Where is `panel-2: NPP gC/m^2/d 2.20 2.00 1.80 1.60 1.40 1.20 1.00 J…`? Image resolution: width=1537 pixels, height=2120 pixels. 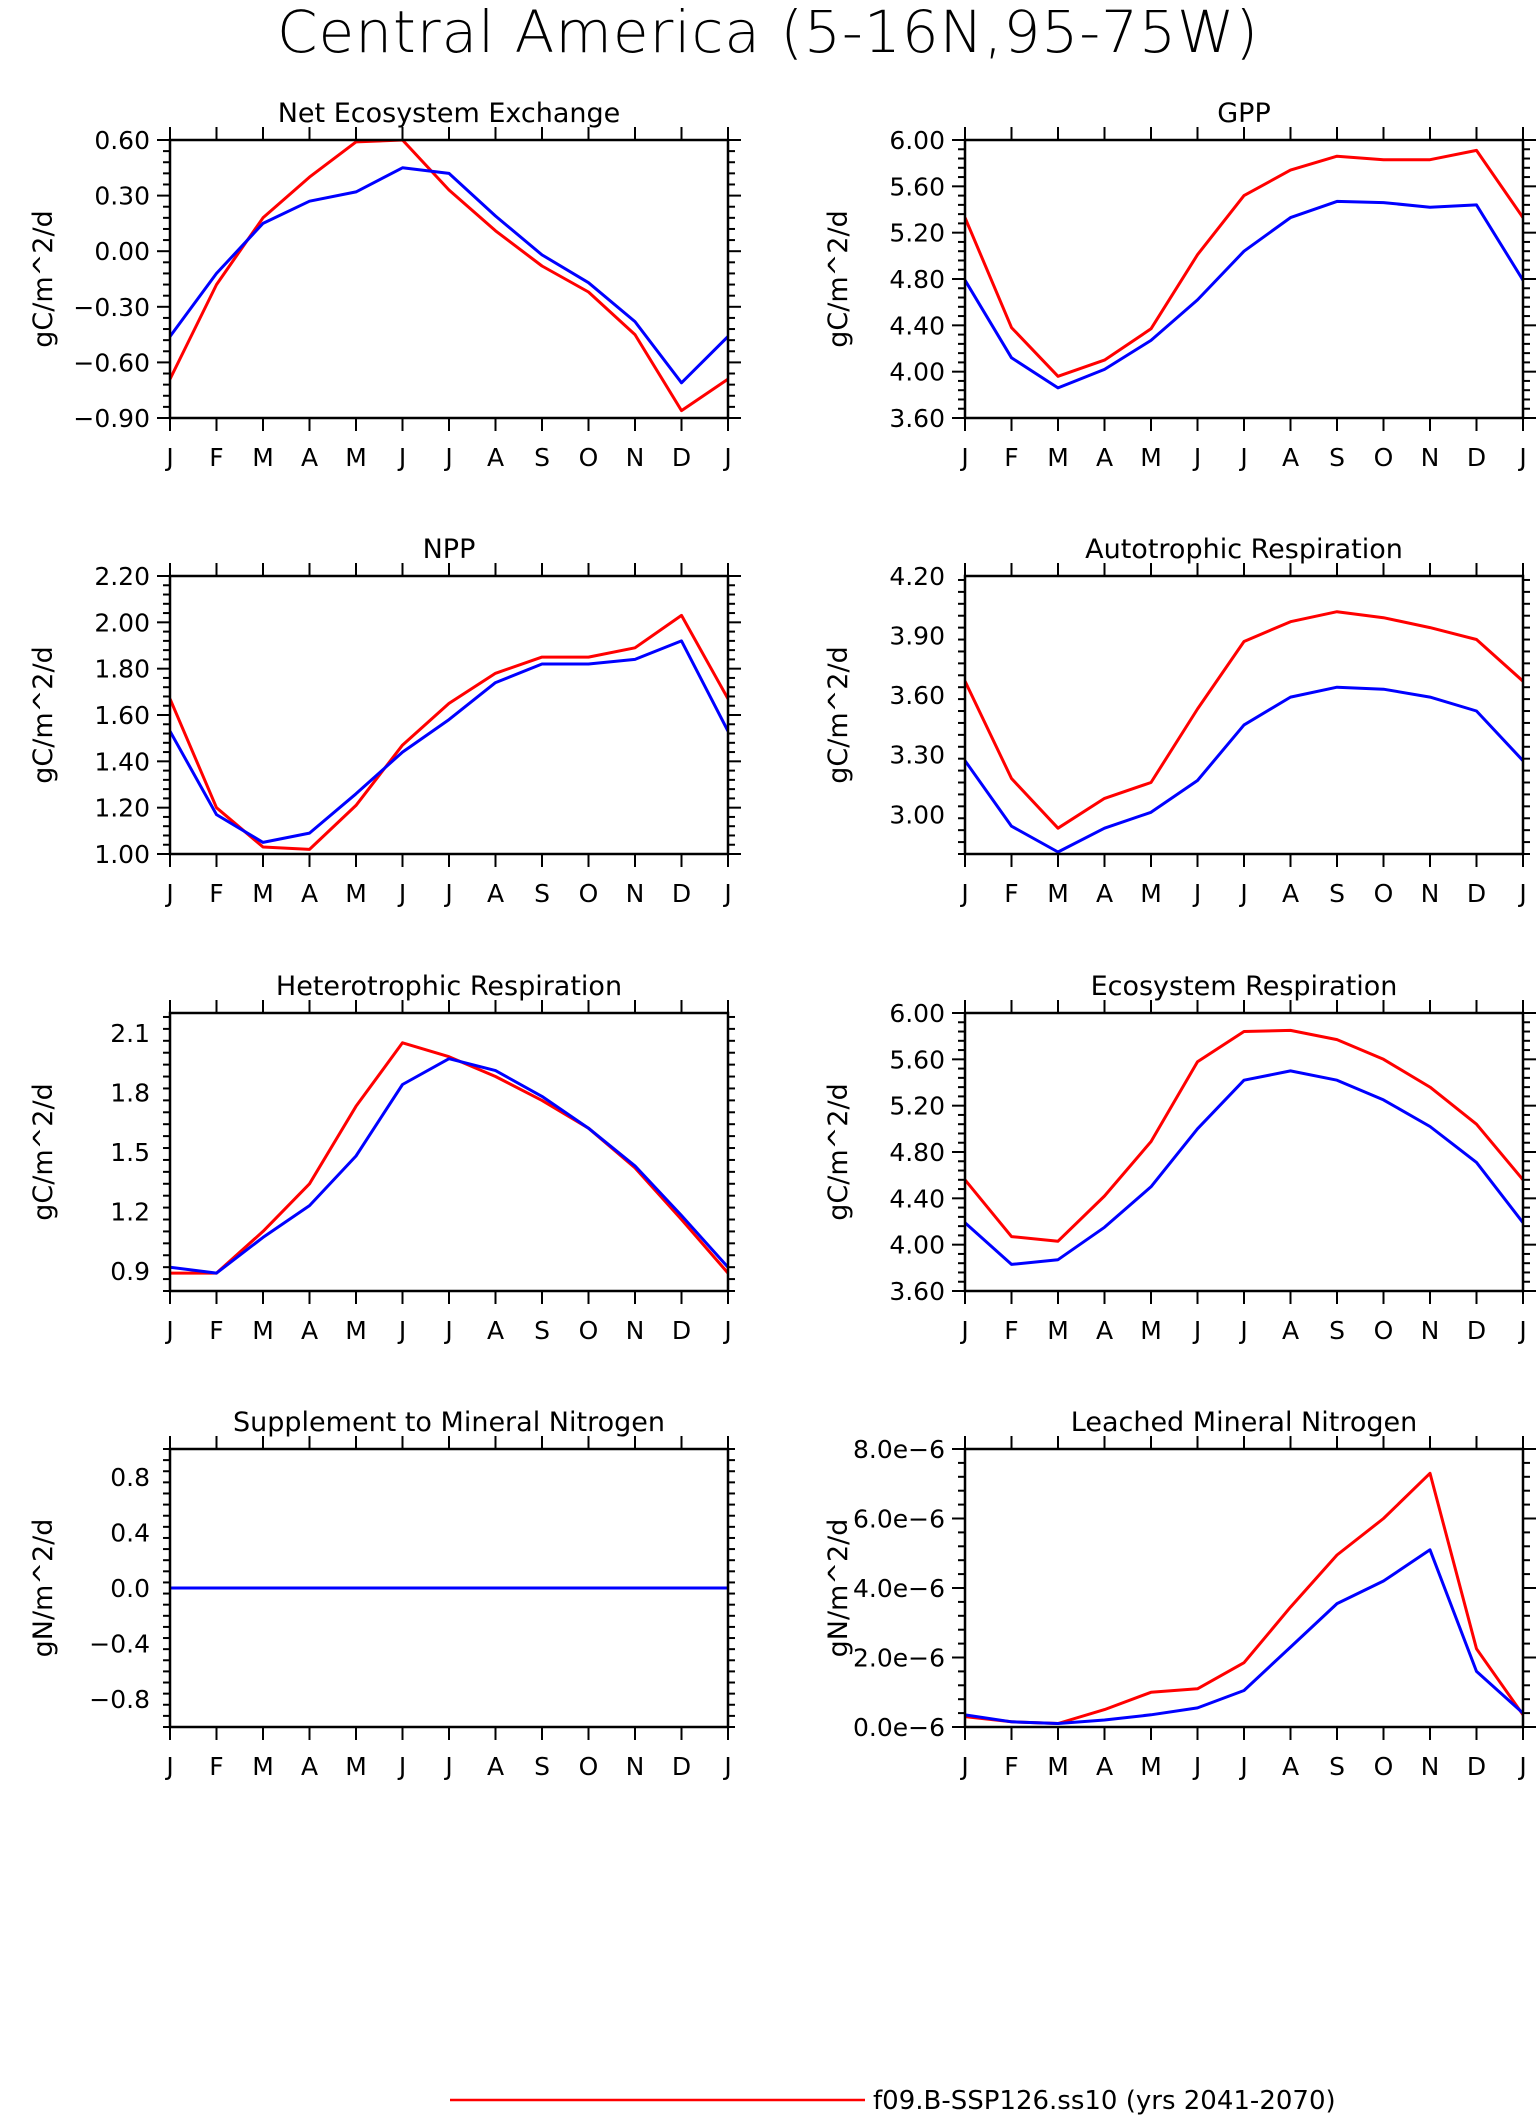
panel-2: NPP gC/m^2/d 2.20 2.00 1.80 1.60 1.40 1.20 1.00 J… is located at coordinates (384, 721).